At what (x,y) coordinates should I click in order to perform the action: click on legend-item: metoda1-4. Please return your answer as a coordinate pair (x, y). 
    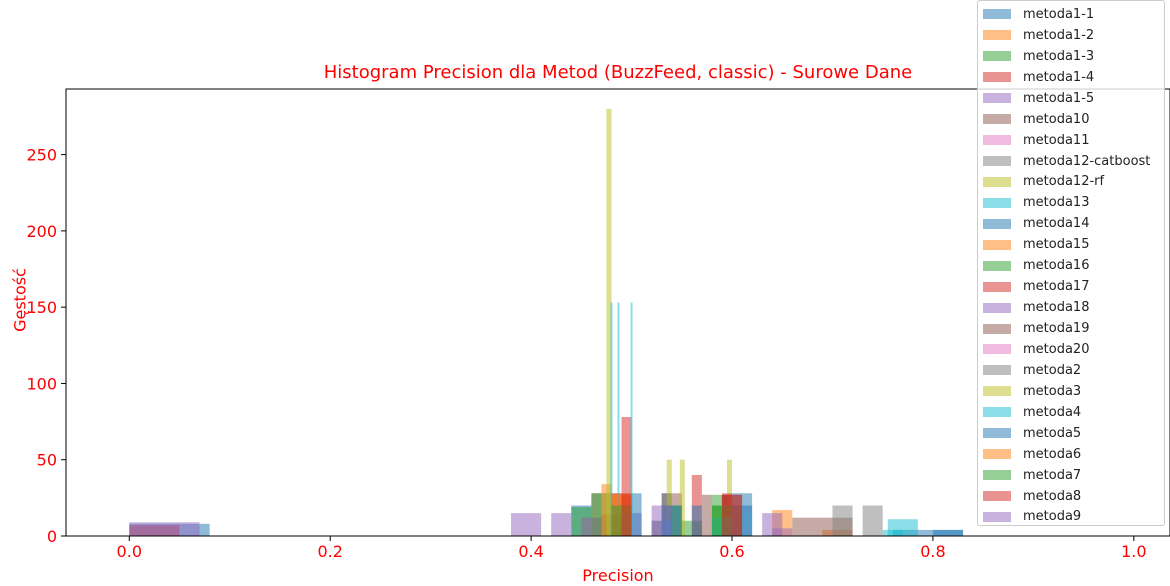
    Looking at the image, I should click on (1071, 77).